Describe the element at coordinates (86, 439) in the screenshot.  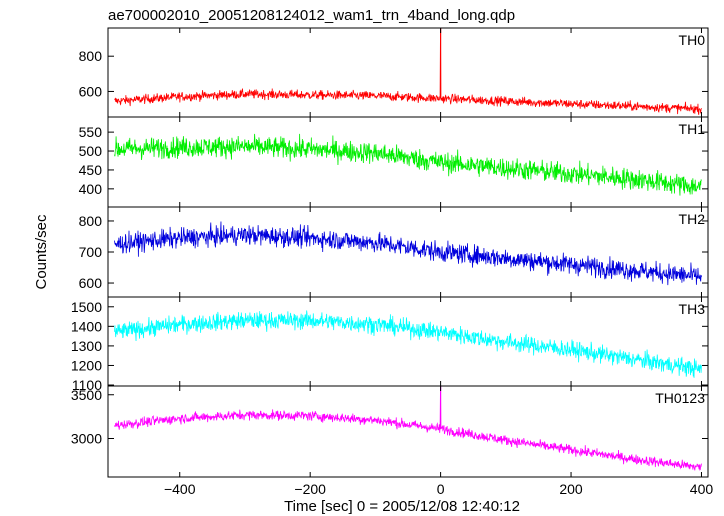
I see `y-tick-label: 3000` at that location.